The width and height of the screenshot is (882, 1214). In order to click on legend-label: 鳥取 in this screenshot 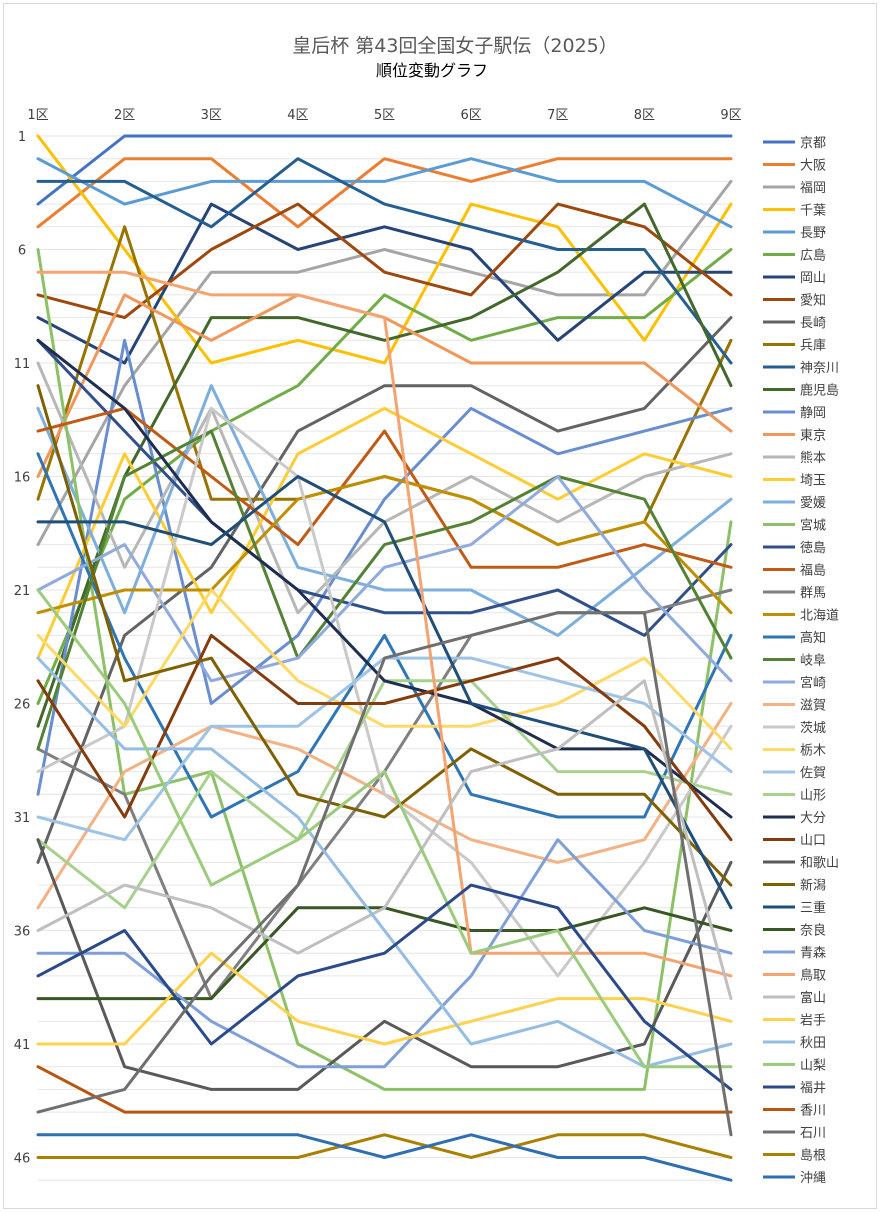, I will do `click(813, 976)`.